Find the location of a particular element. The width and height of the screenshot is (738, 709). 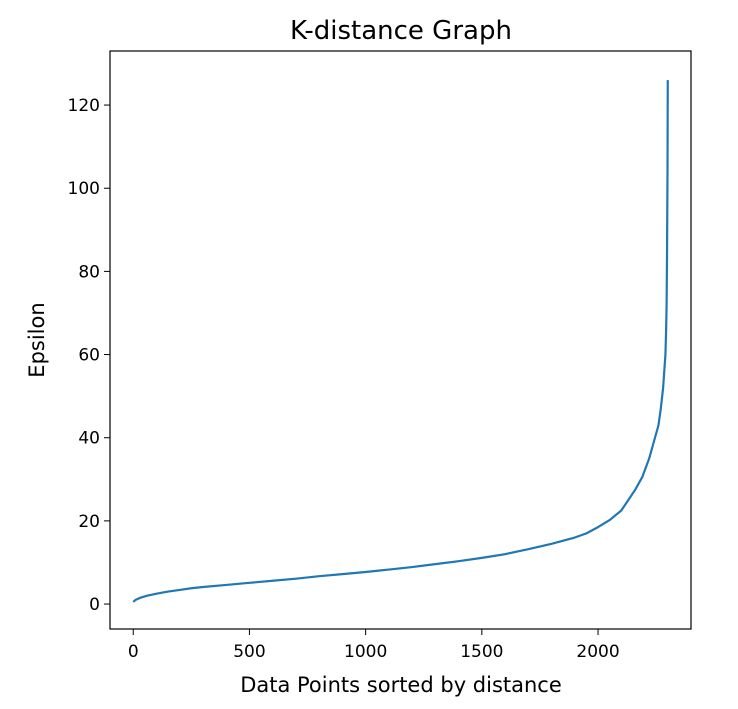

y-tick-label: 100 is located at coordinates (84, 189).